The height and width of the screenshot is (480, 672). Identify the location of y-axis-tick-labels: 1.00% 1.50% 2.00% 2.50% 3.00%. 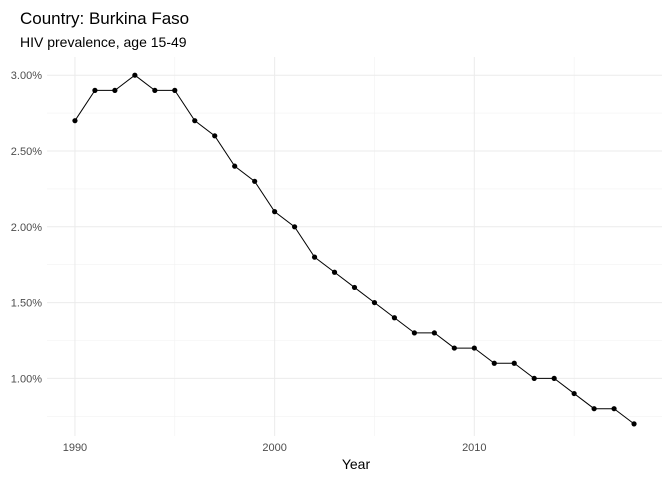
(26, 227).